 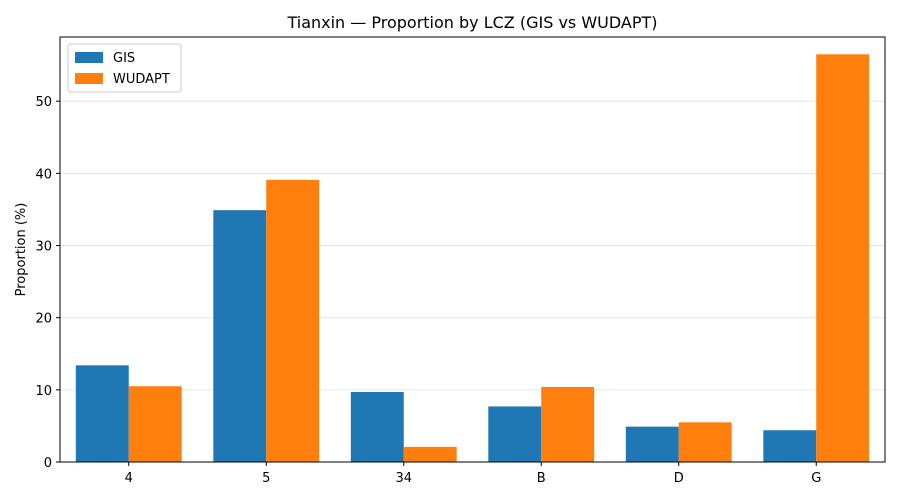 What do you see at coordinates (43, 319) in the screenshot?
I see `y-tick-label: 20` at bounding box center [43, 319].